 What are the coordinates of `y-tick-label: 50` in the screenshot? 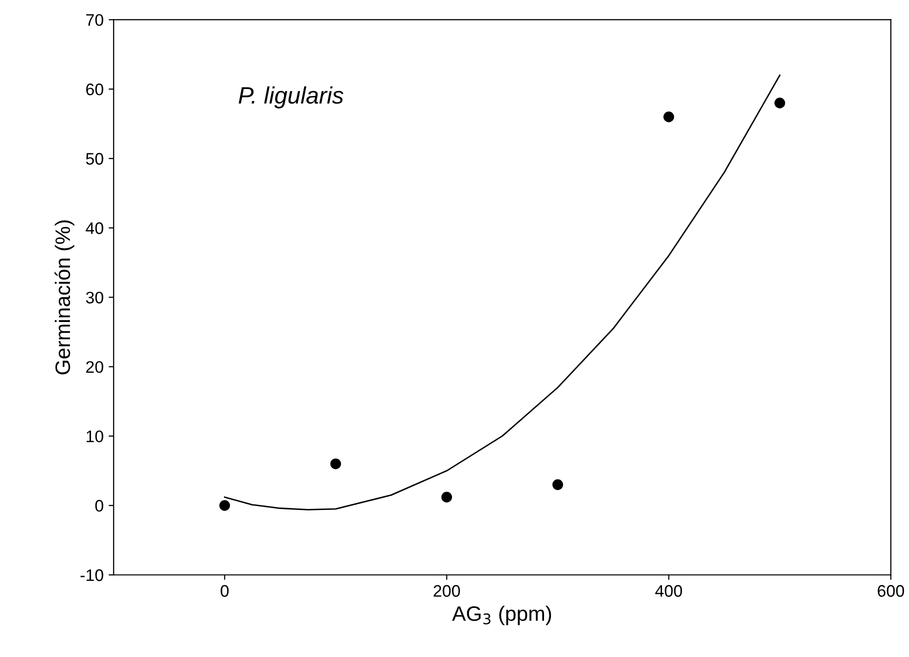 It's located at (95, 158).